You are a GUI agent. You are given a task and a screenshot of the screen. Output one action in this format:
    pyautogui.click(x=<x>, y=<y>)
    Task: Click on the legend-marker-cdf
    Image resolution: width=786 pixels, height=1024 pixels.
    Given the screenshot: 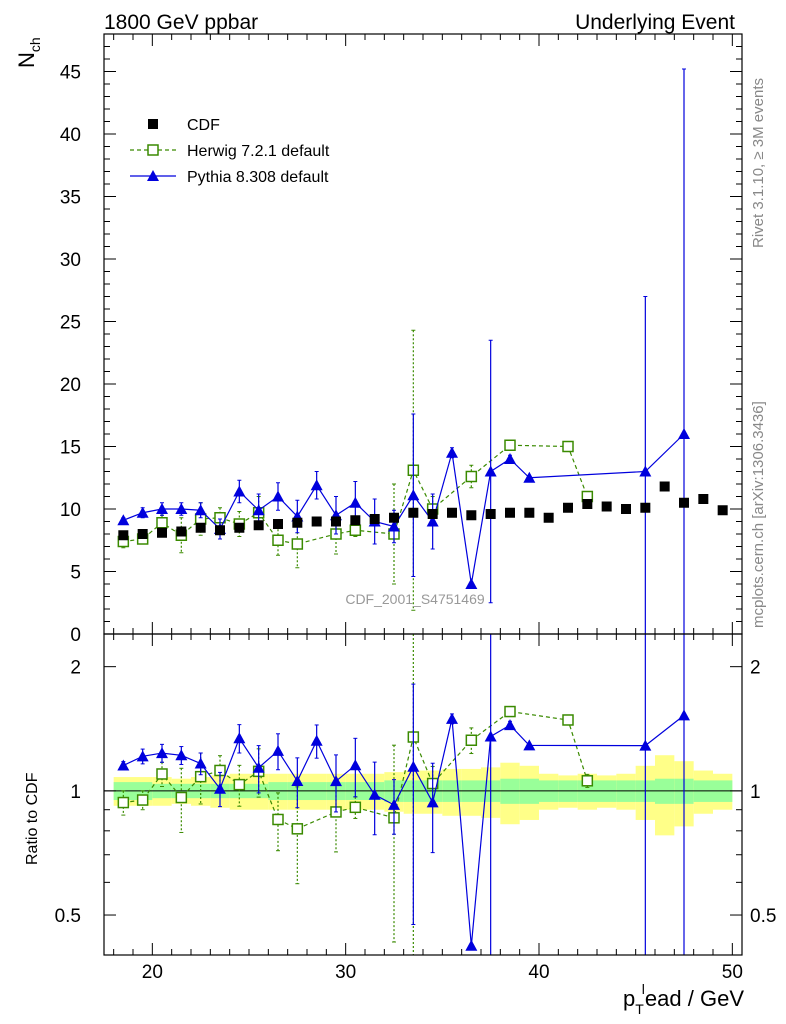 What is the action you would take?
    pyautogui.click(x=153, y=124)
    